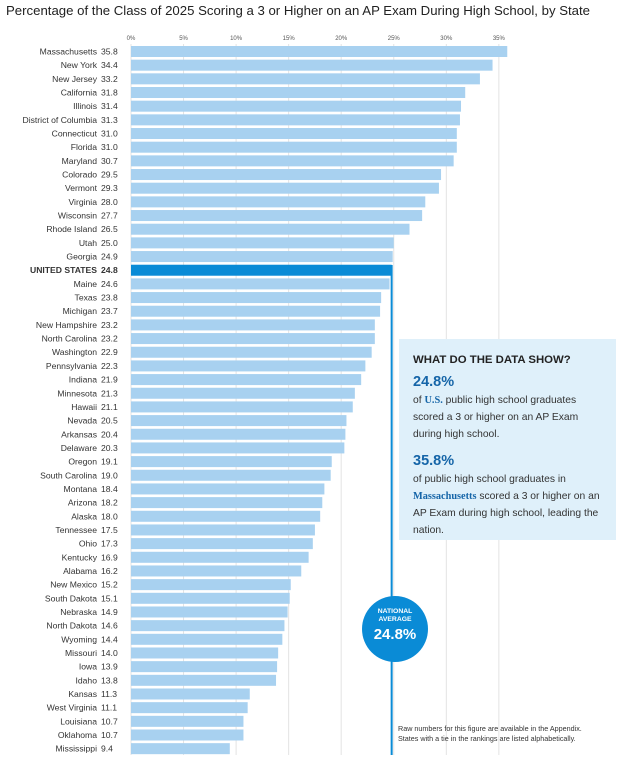 Image resolution: width=620 pixels, height=759 pixels. What do you see at coordinates (79, 93) in the screenshot?
I see `category-label: California` at bounding box center [79, 93].